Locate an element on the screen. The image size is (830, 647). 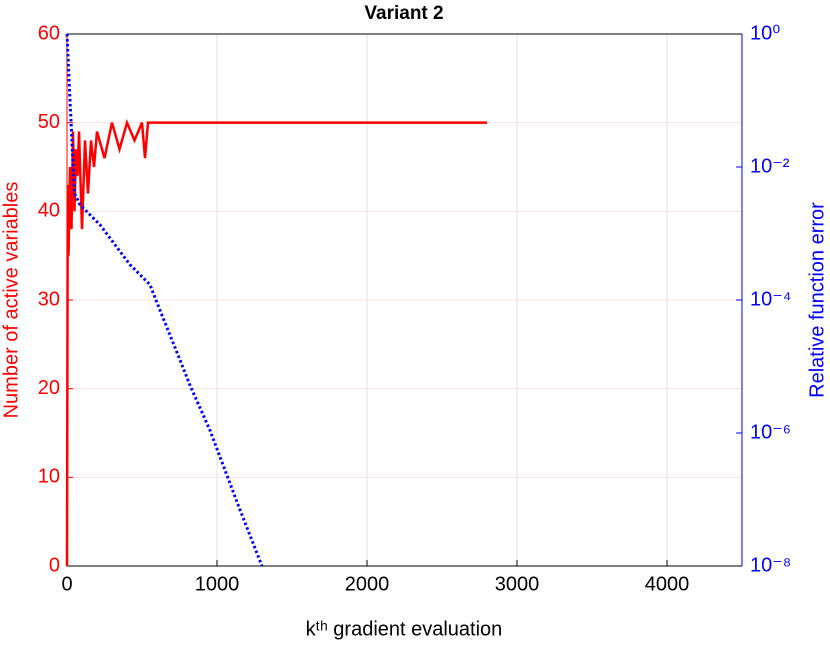
y-tick-label: 20 is located at coordinates (49, 388).